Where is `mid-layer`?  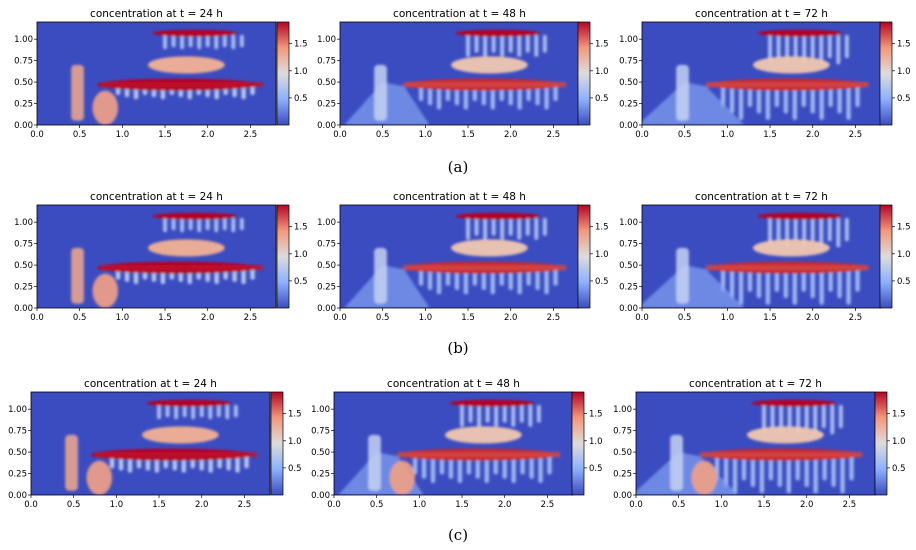 mid-layer is located at coordinates (483, 435).